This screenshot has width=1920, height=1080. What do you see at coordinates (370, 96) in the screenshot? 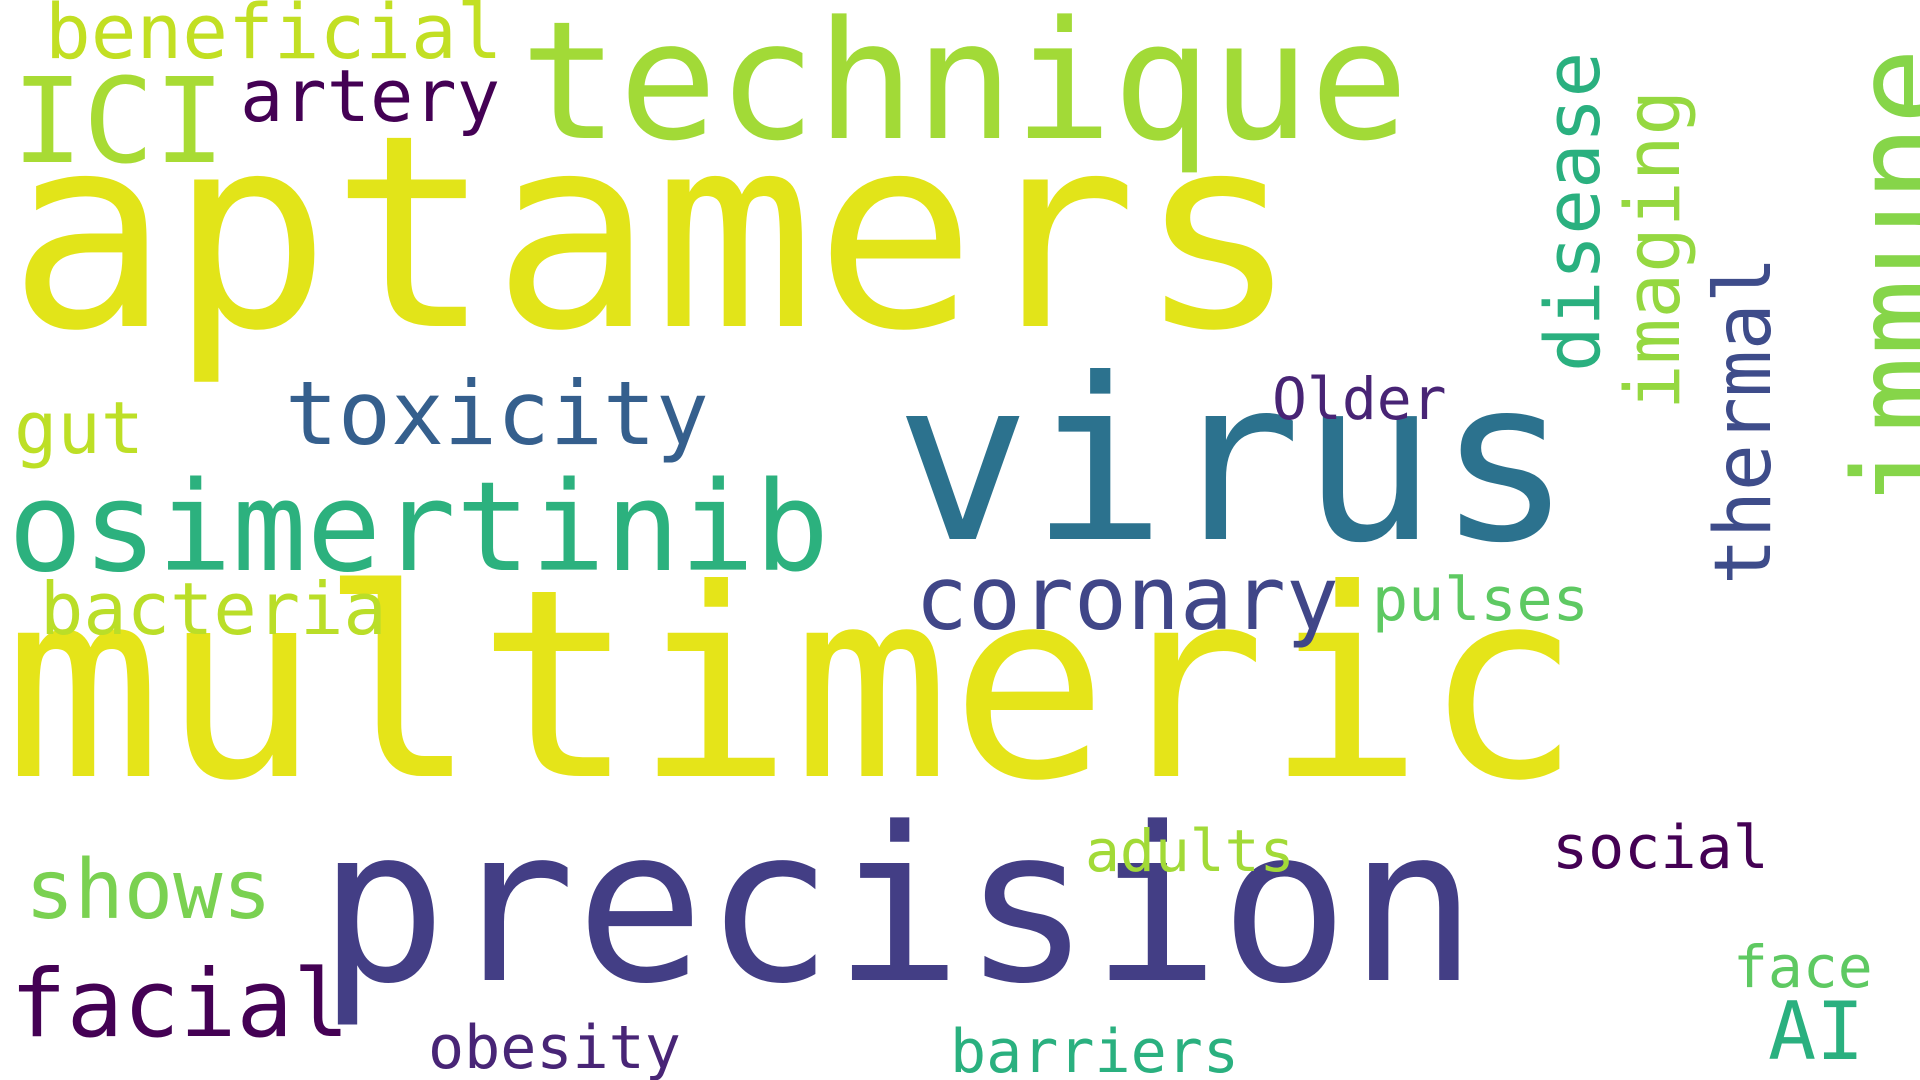
I see `word-artery: artery` at bounding box center [370, 96].